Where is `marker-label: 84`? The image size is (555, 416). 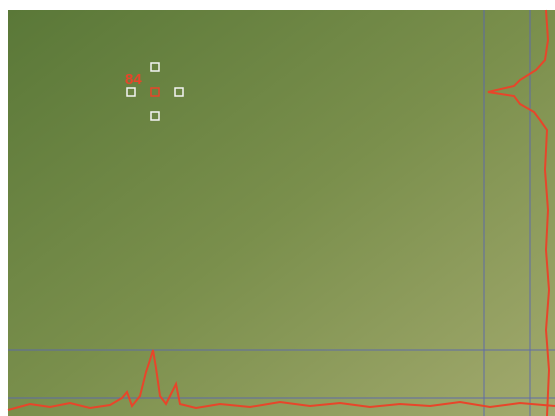 marker-label: 84 is located at coordinates (133, 79).